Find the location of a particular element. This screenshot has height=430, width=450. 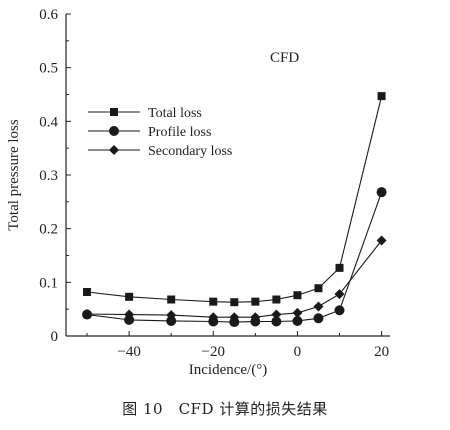

figure-caption: 图 10 CFD 计算的损失结果 is located at coordinates (225, 409).